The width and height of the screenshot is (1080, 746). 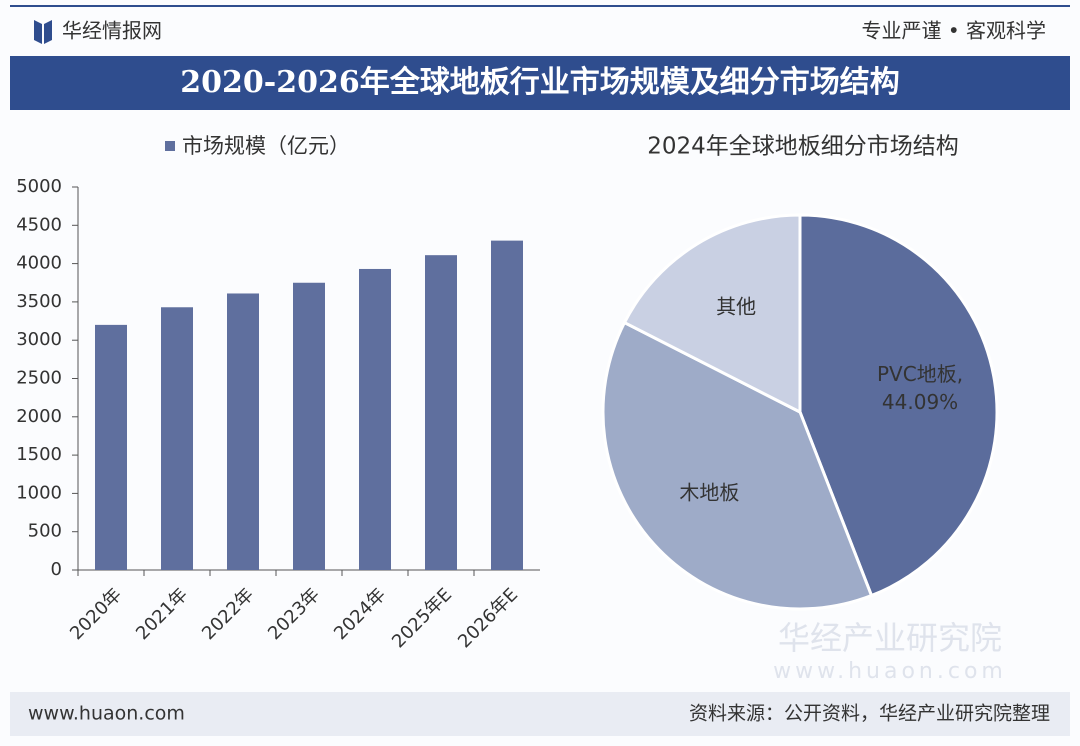 I want to click on y-tick-label: 3500, so click(x=39, y=301).